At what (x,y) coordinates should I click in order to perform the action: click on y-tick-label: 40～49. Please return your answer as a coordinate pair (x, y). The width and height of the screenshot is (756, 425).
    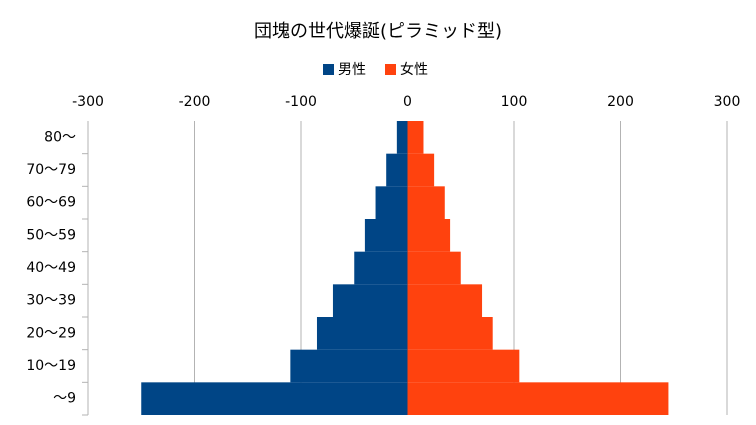
    Looking at the image, I should click on (51, 268).